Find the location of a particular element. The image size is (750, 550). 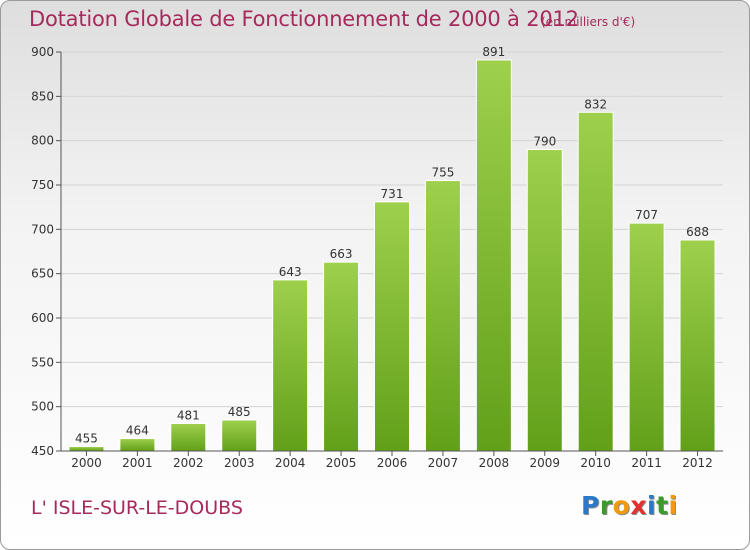

y-tick-label: 900 is located at coordinates (42, 52).